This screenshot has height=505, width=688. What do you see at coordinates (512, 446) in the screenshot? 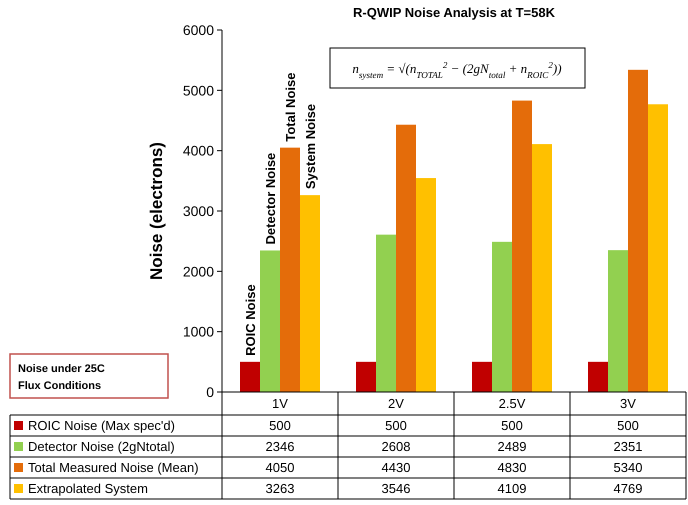
I see `data-label: 2489` at bounding box center [512, 446].